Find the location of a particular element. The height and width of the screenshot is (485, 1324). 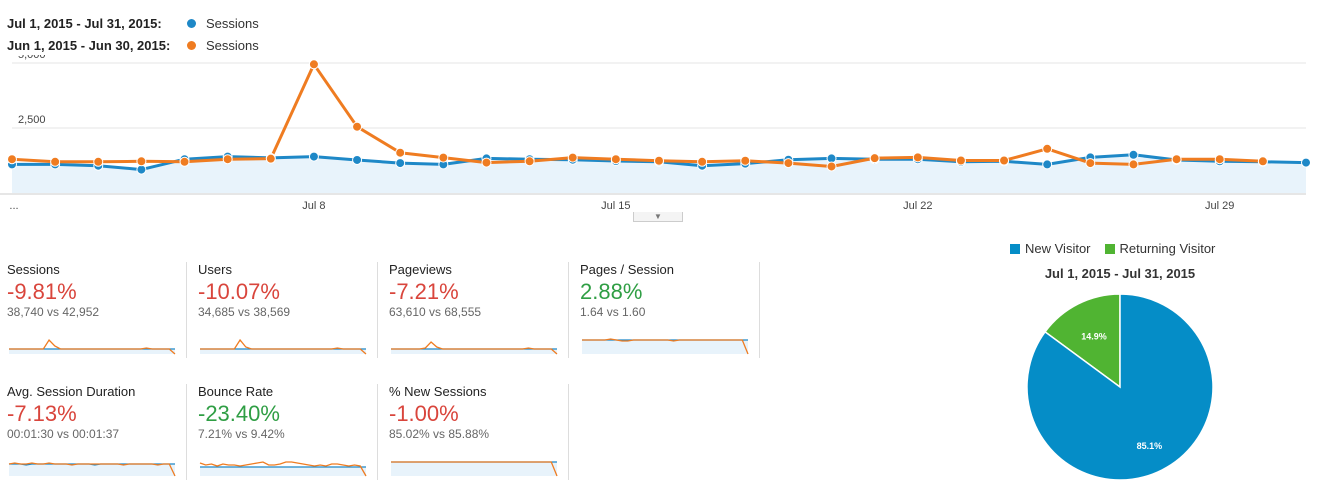

metric-tile: Users -10.07% 34,685 vs 38,569 is located at coordinates (288, 310).